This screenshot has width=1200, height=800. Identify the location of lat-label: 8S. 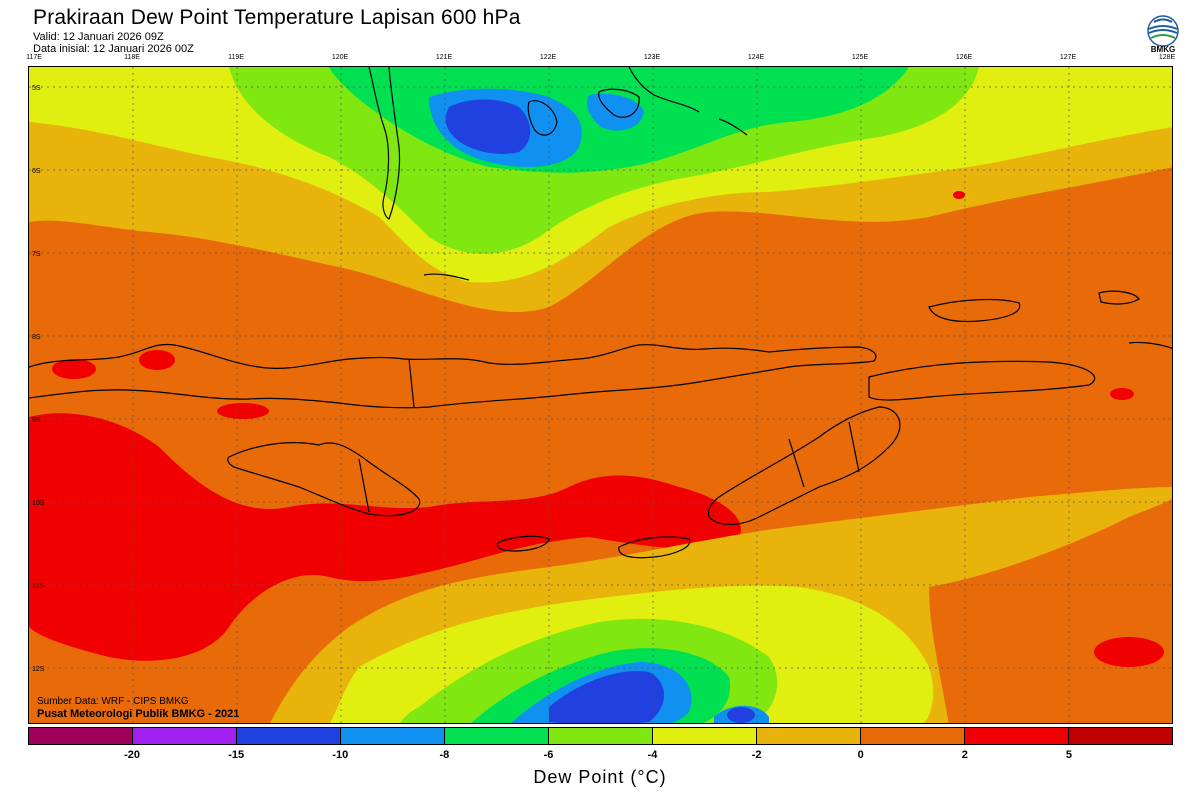
(36, 337).